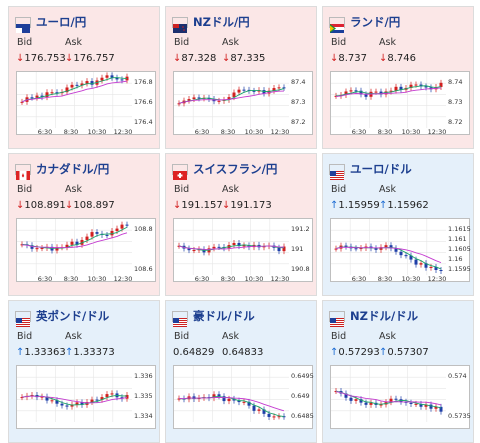  What do you see at coordinates (199, 58) in the screenshot?
I see `bid-number: 87.328` at bounding box center [199, 58].